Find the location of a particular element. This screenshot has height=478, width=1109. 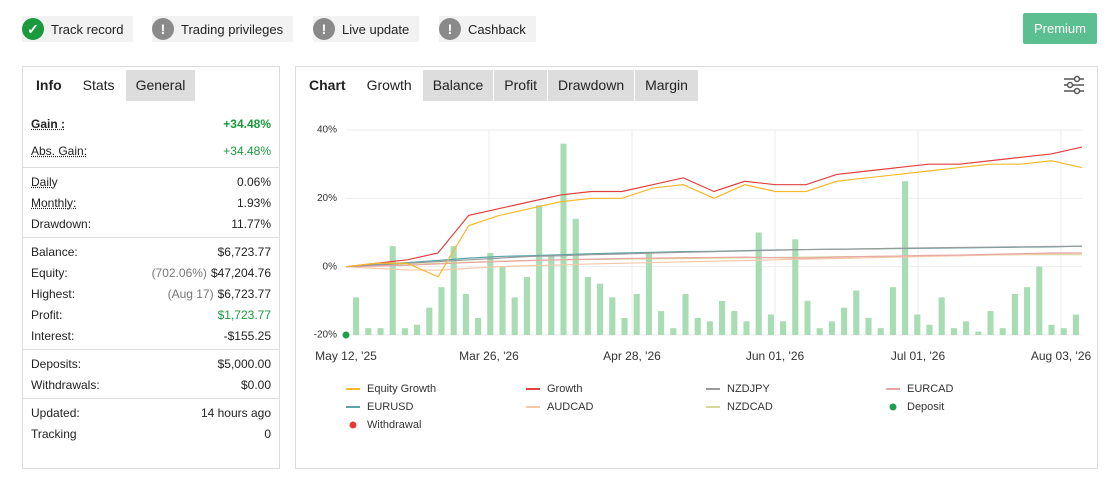

stat-label: Profit: is located at coordinates (47, 314).